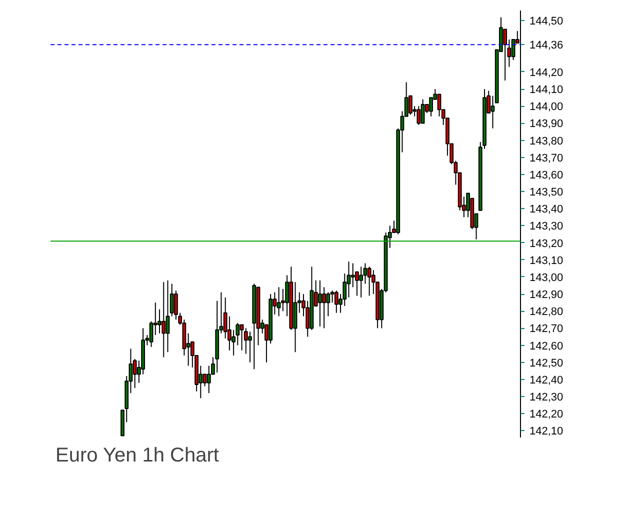  Describe the element at coordinates (547, 432) in the screenshot. I see `y-tick-label: 142,10` at that location.